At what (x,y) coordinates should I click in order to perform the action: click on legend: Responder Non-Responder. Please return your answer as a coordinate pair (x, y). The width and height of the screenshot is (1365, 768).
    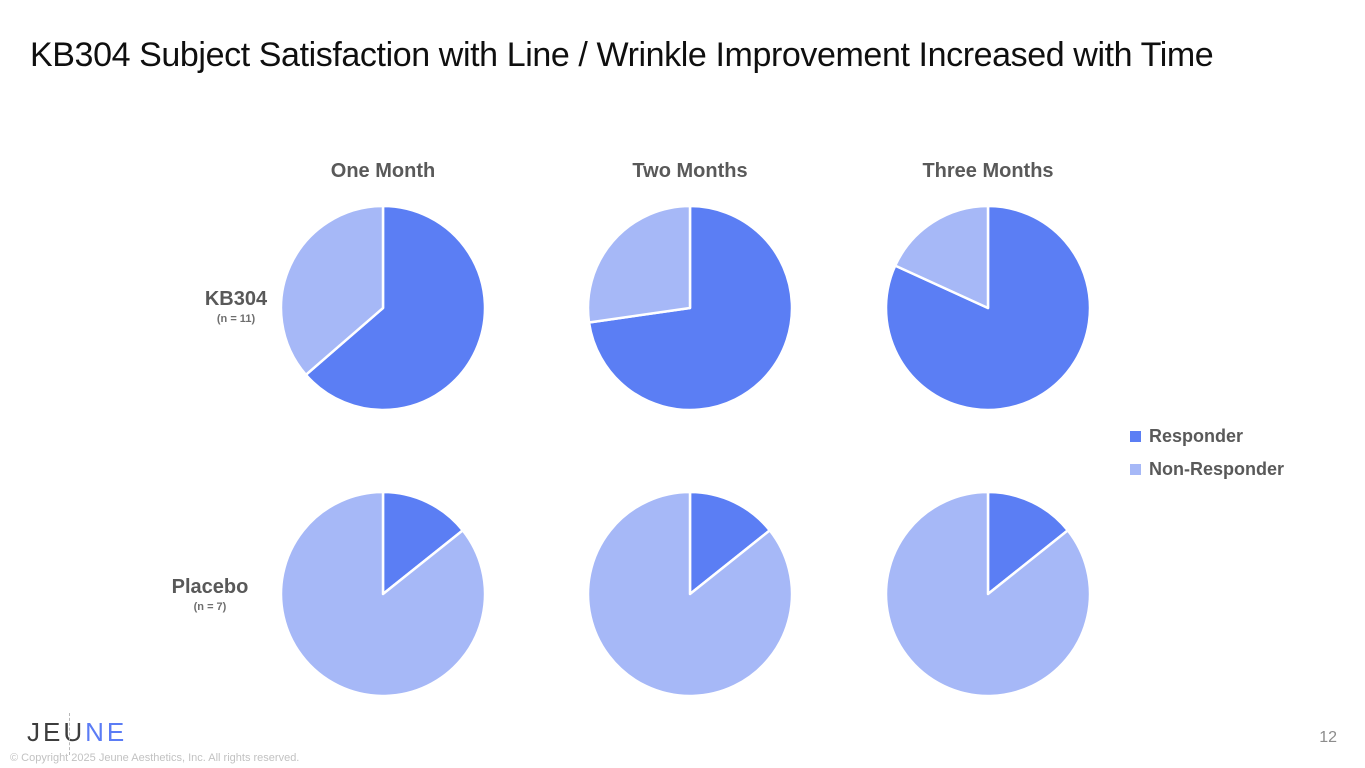
    Looking at the image, I should click on (1207, 459).